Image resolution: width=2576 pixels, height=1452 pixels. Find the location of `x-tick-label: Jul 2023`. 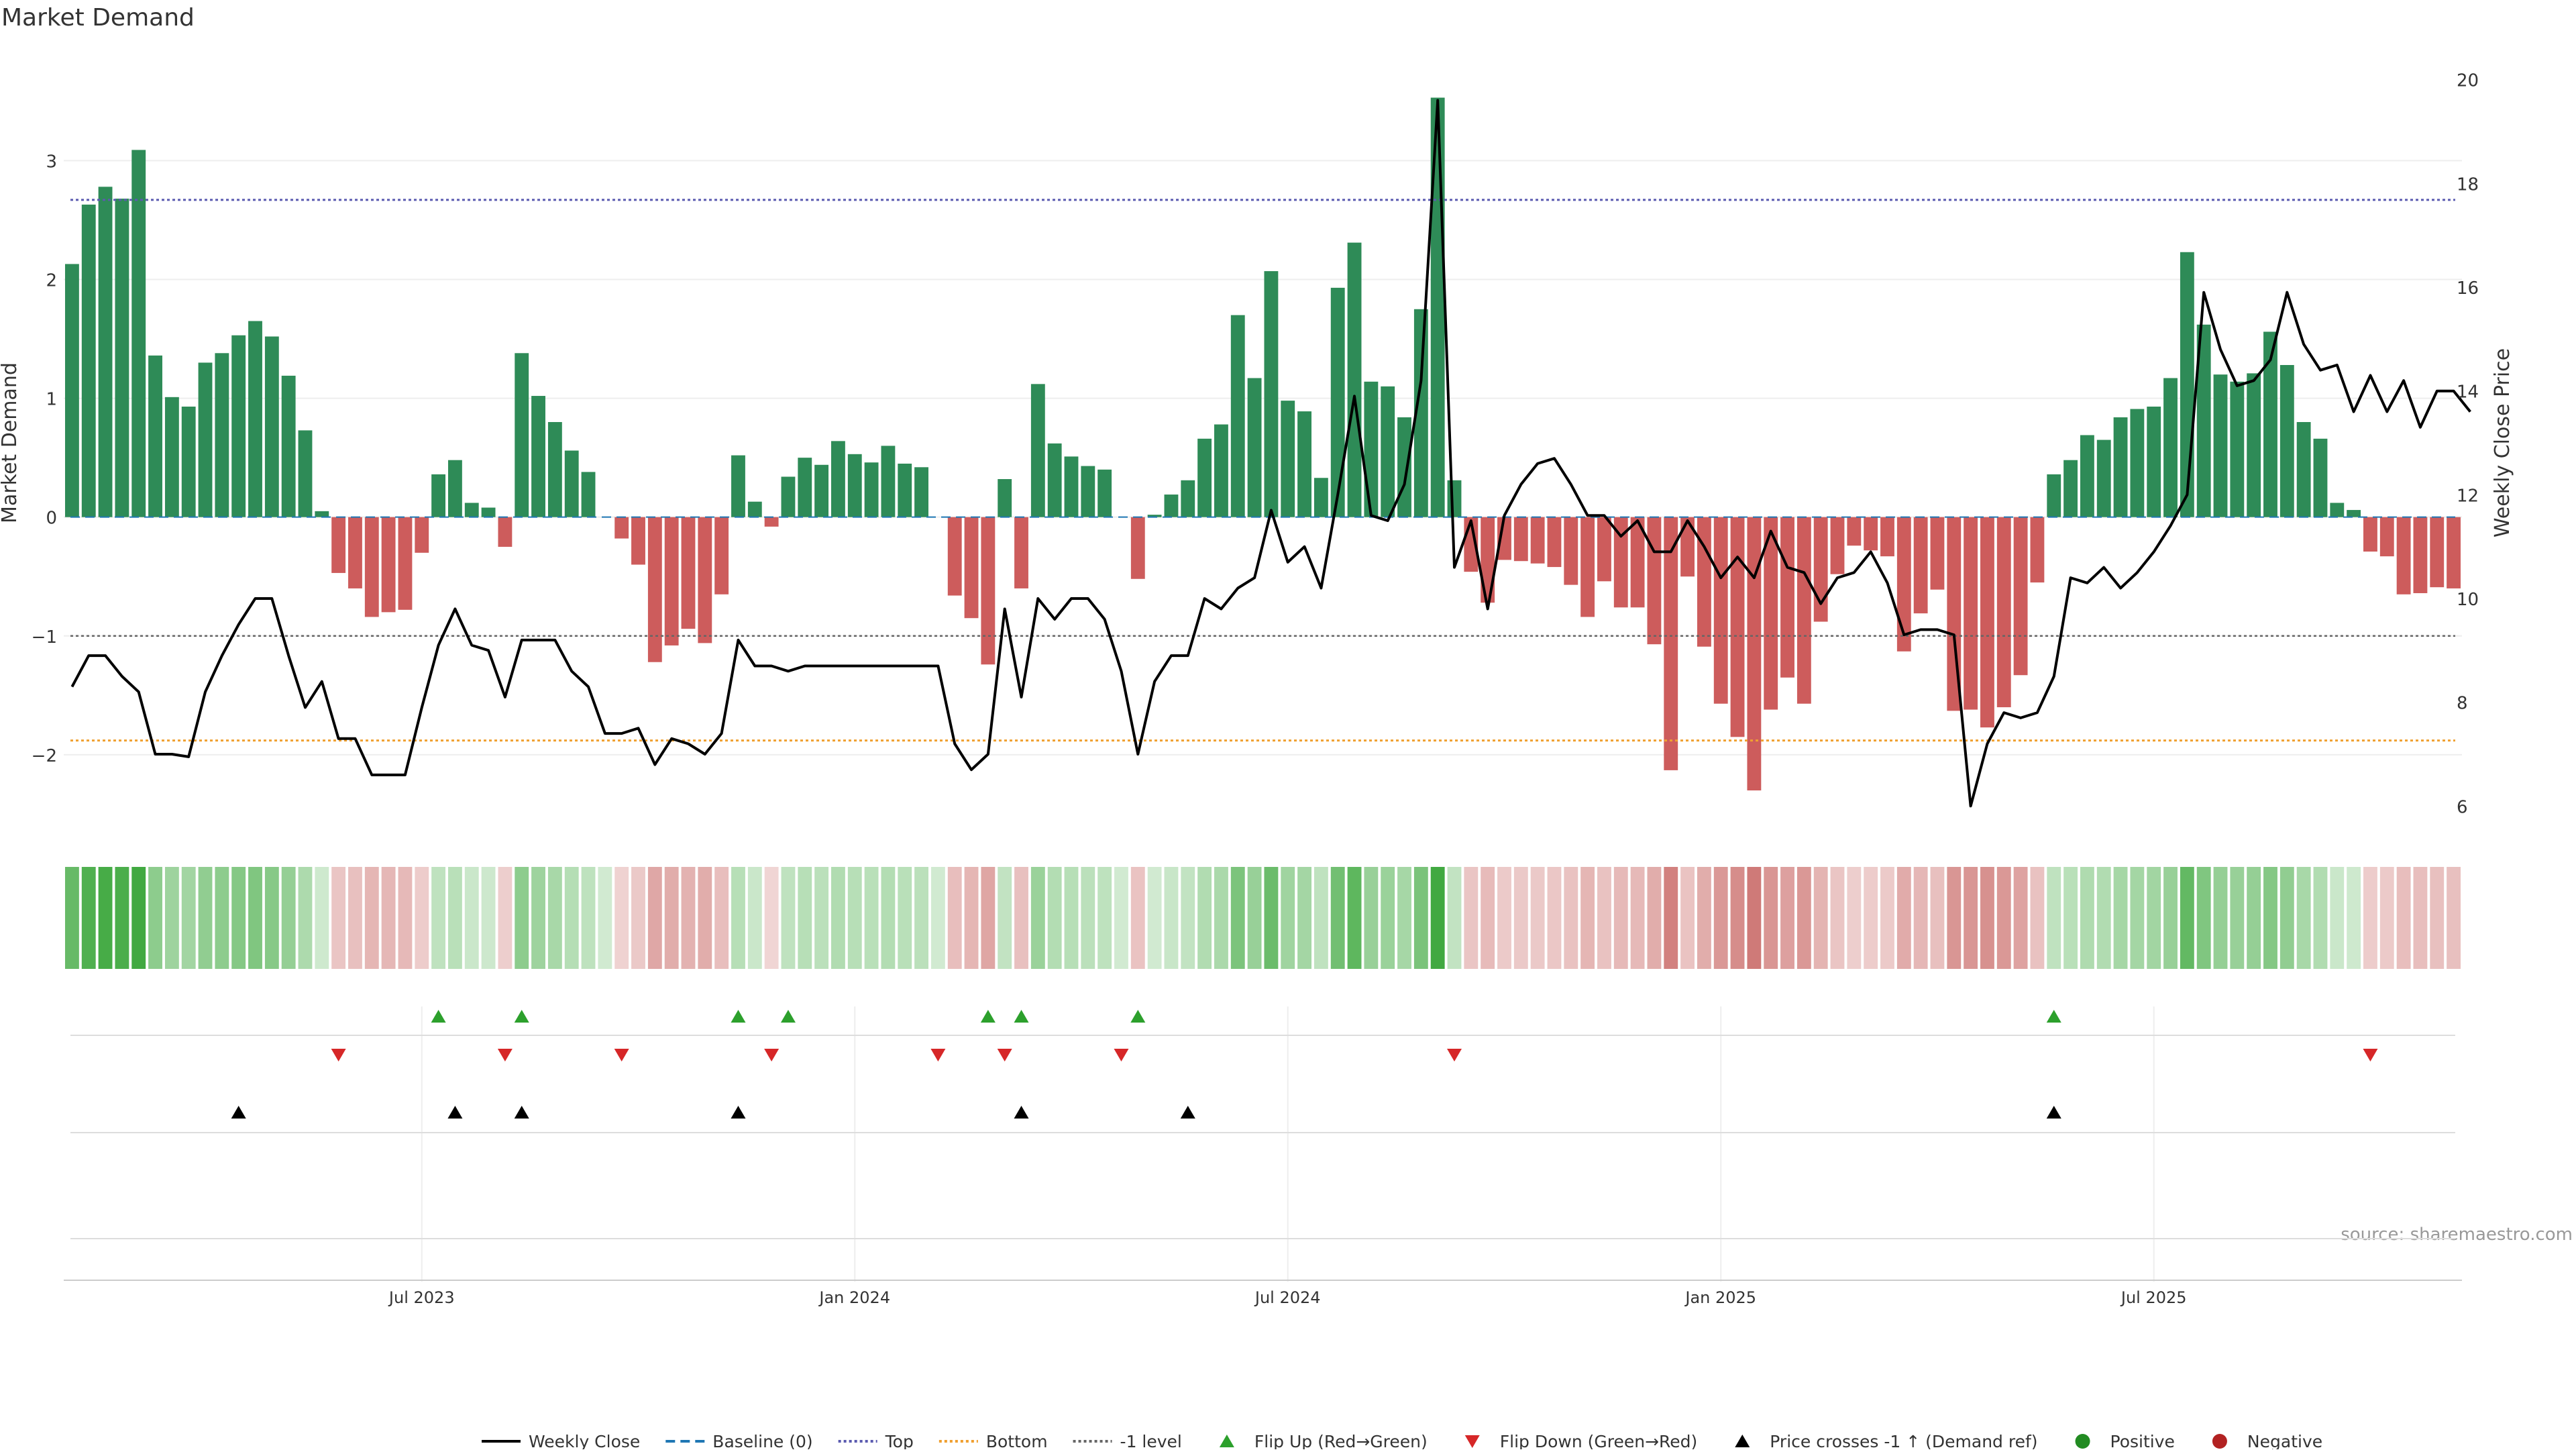

x-tick-label: Jul 2023 is located at coordinates (421, 1298).